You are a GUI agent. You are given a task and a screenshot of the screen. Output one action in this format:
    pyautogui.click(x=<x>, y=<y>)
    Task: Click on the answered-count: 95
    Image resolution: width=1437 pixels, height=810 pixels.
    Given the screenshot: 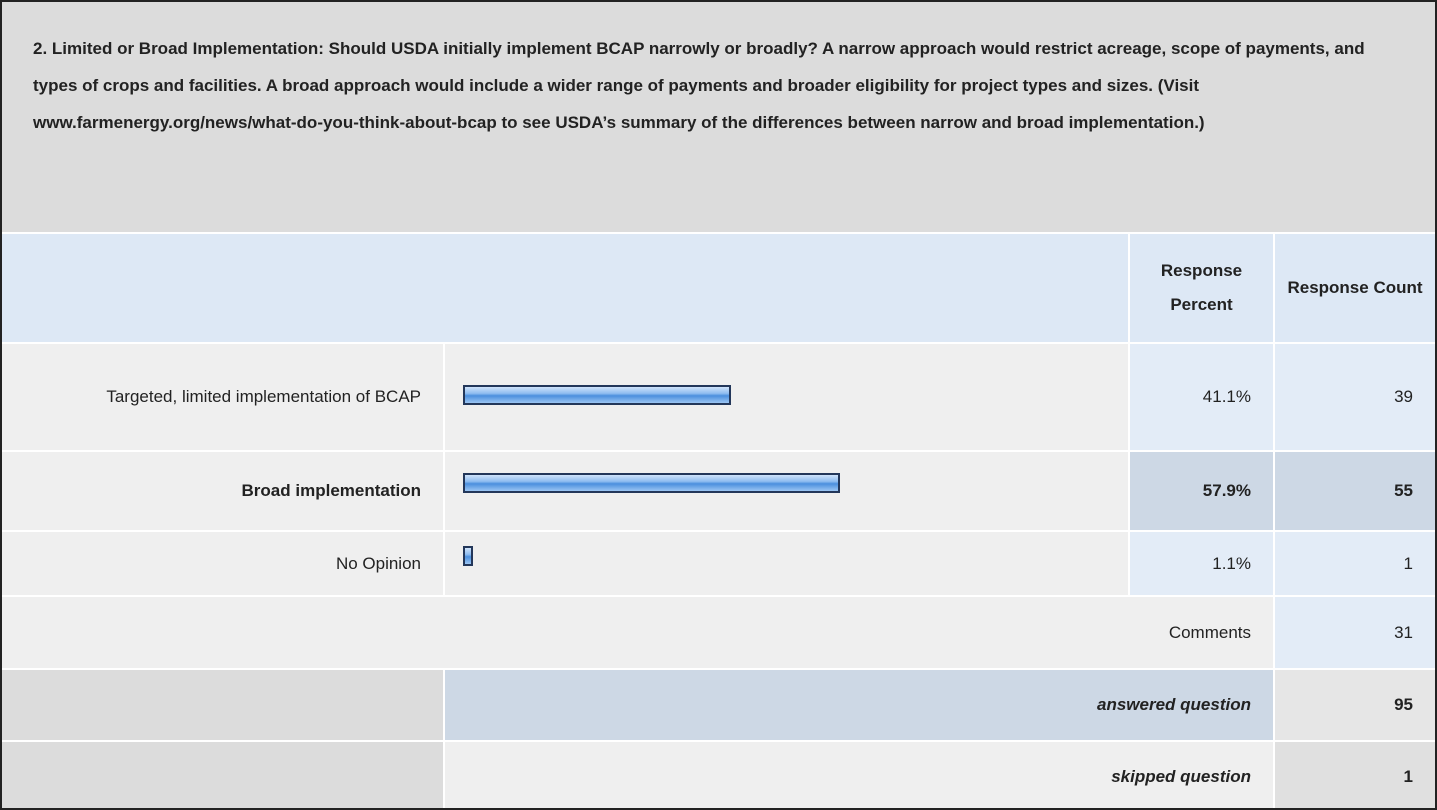 What is the action you would take?
    pyautogui.click(x=1355, y=705)
    